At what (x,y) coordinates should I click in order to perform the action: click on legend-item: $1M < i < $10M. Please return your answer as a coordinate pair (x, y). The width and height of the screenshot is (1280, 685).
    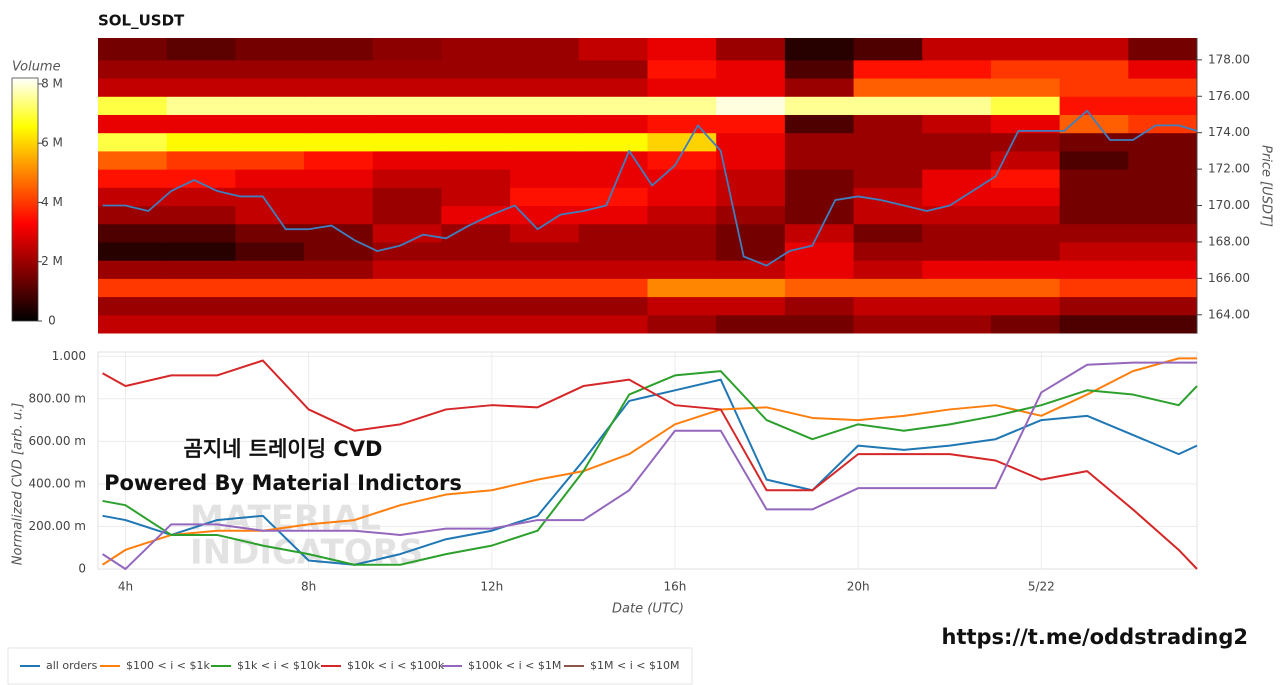
    Looking at the image, I should click on (621, 665).